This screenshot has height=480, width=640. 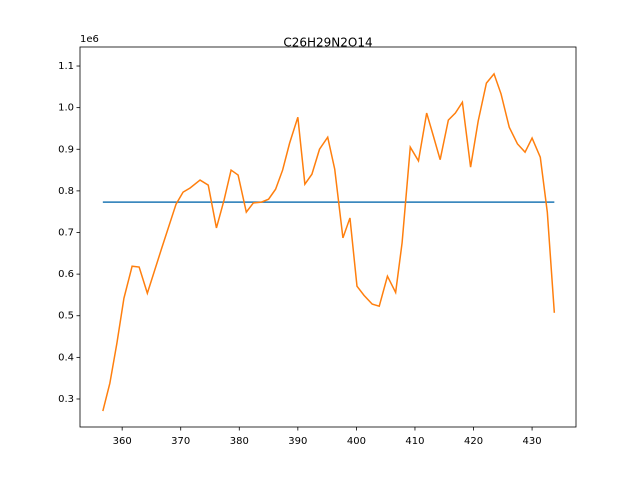 I want to click on y-tick-label: 1.1, so click(x=66, y=66).